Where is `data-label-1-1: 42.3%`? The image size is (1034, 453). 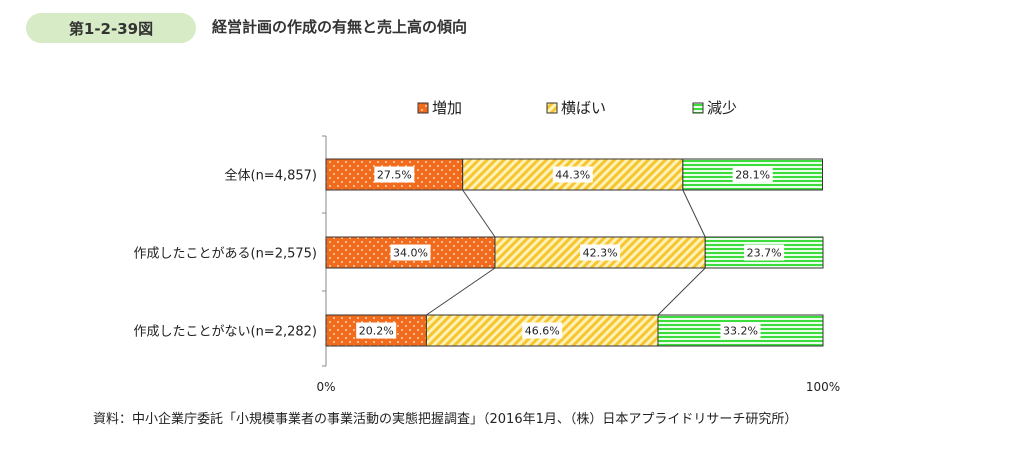 data-label-1-1: 42.3% is located at coordinates (600, 253).